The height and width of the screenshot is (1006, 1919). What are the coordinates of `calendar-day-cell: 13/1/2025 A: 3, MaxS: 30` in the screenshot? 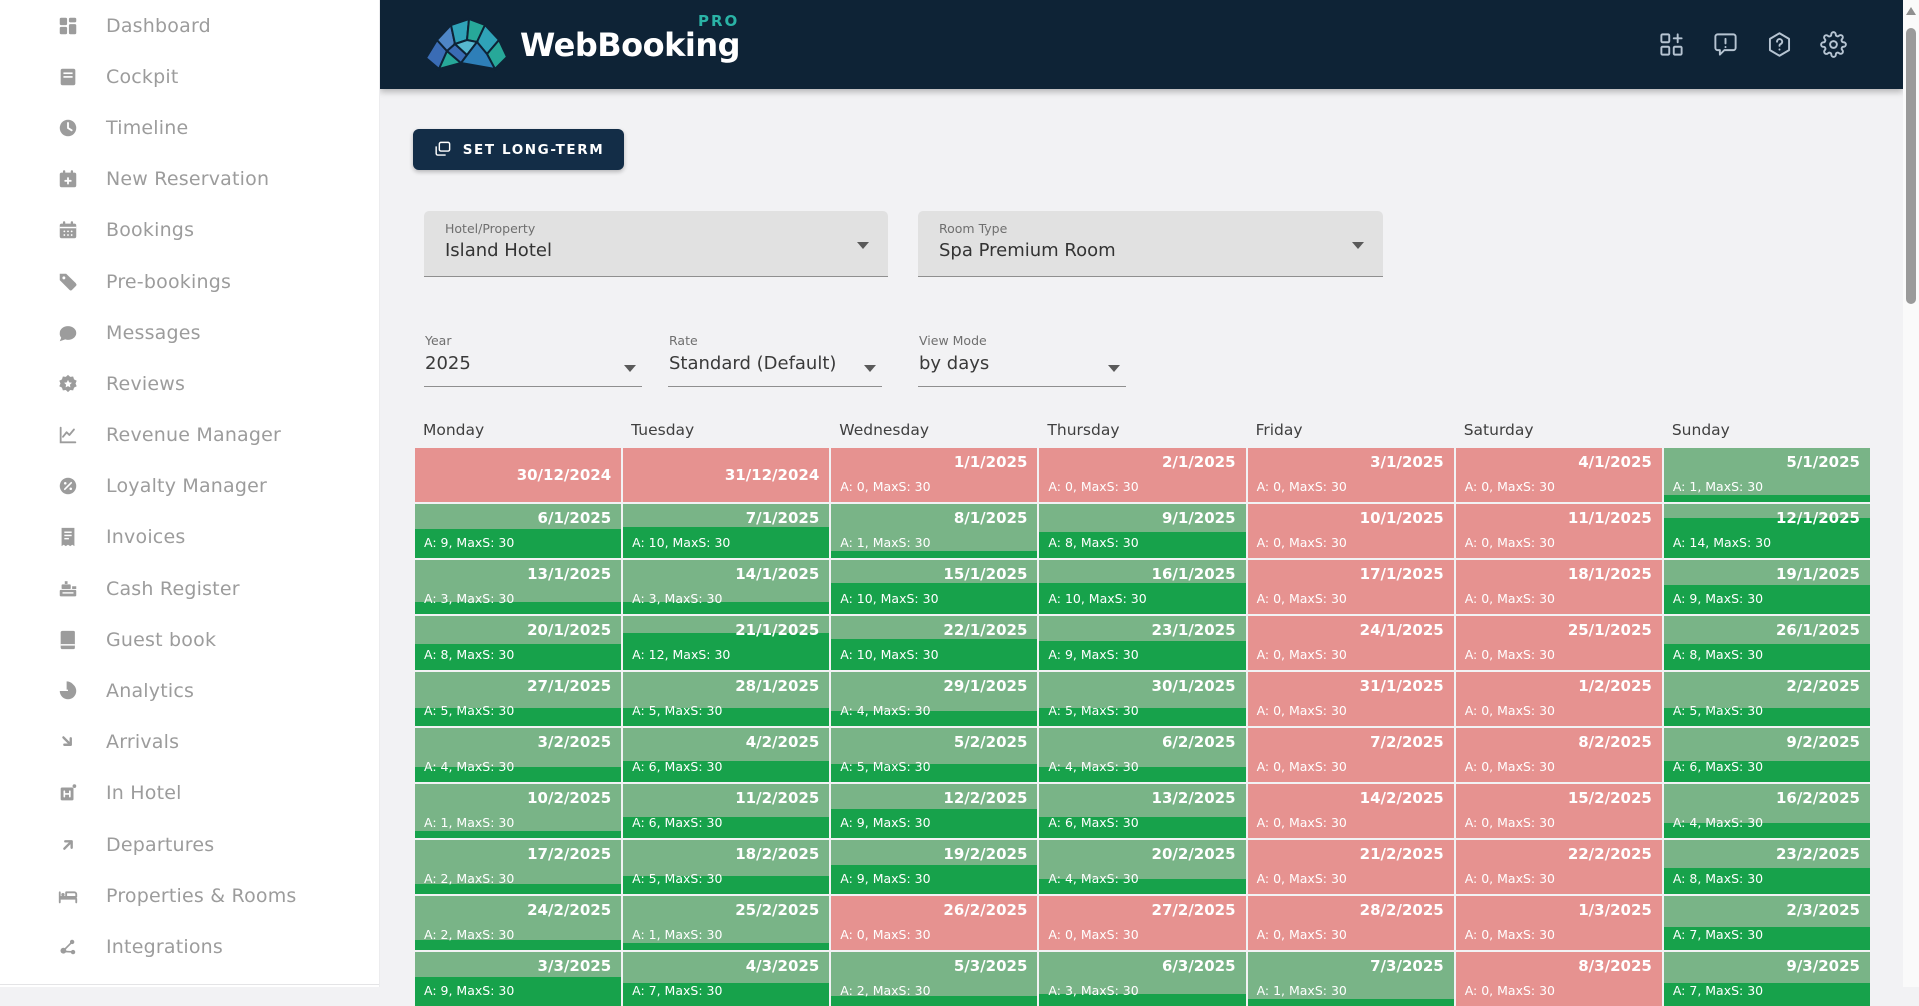 It's located at (518, 587).